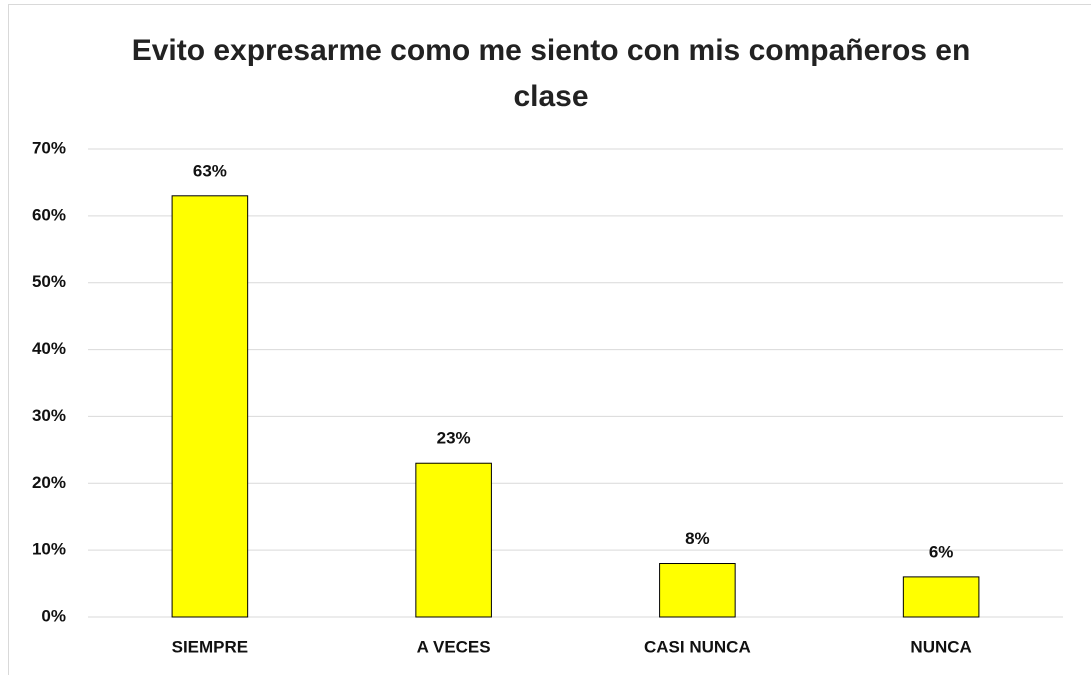 Image resolution: width=1091 pixels, height=675 pixels. I want to click on x-tick-label: NUNCA, so click(940, 646).